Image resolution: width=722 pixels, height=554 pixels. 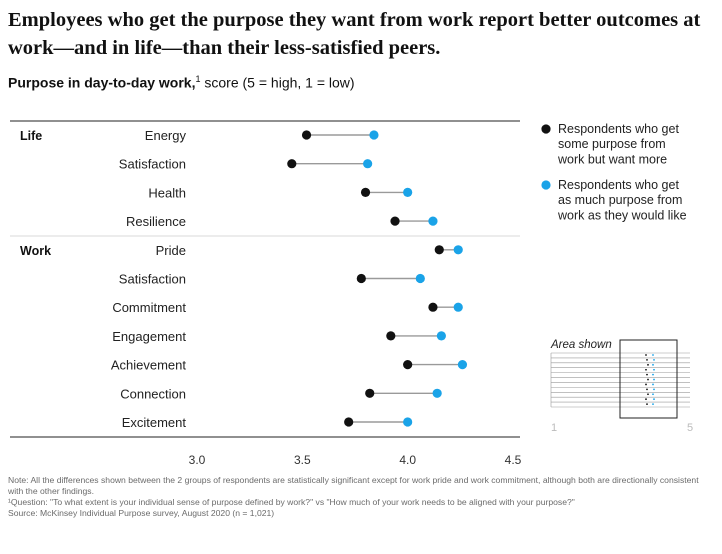 What do you see at coordinates (166, 135) in the screenshot?
I see `category-label: Energy` at bounding box center [166, 135].